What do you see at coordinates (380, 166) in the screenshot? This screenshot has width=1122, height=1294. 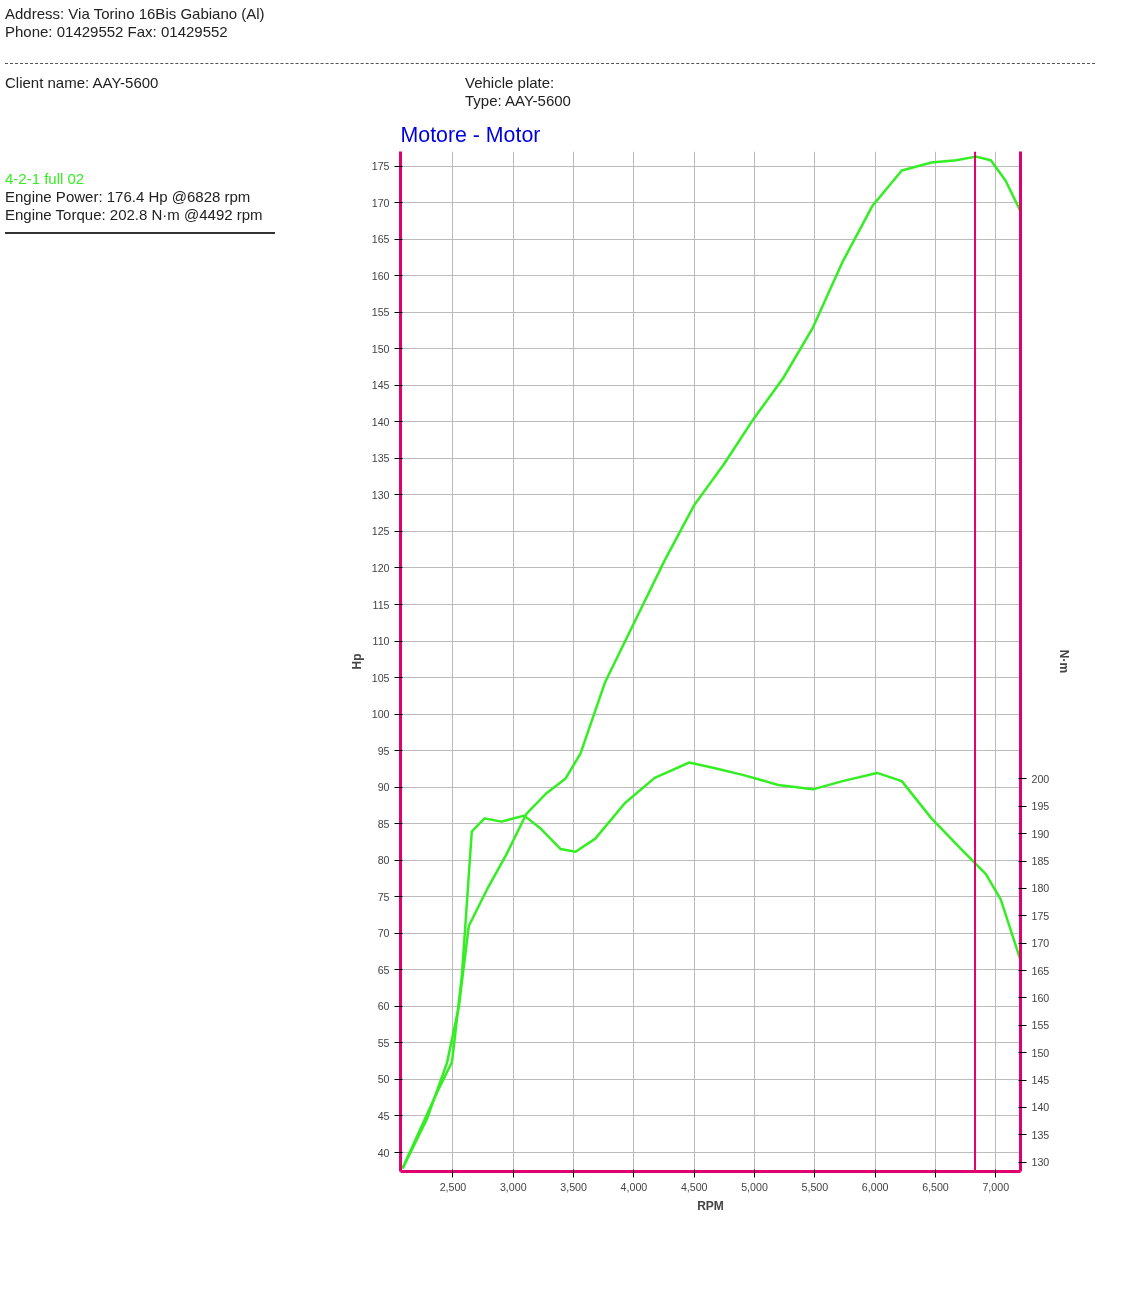 I see `y-tick-label: 175` at bounding box center [380, 166].